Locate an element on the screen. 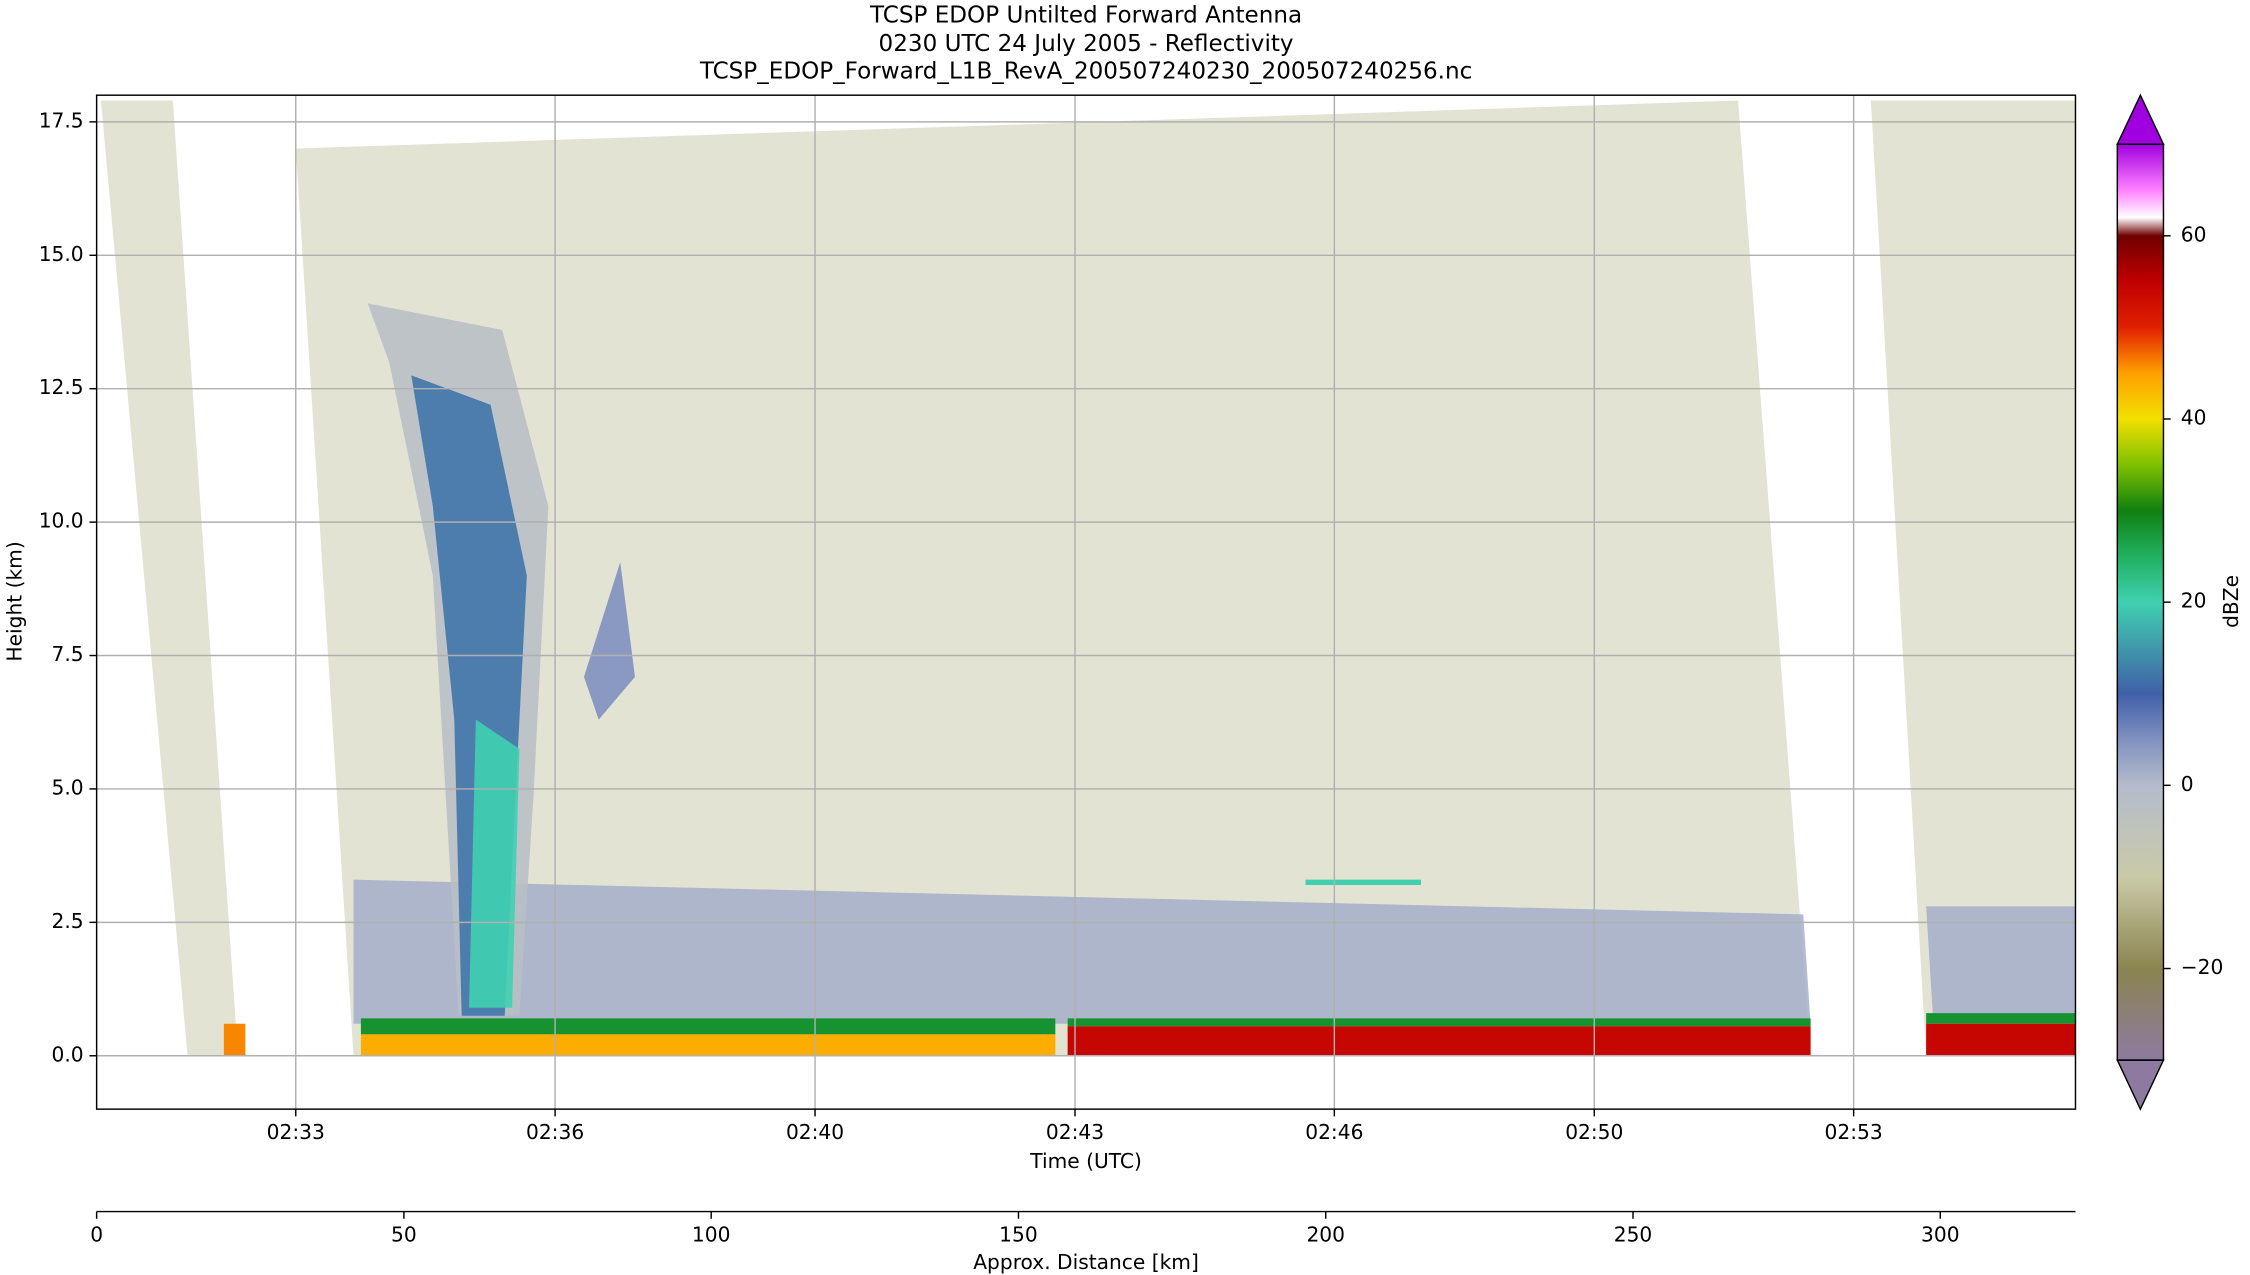 The image size is (2250, 1275). y-axis-label: Height (km) is located at coordinates (14, 601).